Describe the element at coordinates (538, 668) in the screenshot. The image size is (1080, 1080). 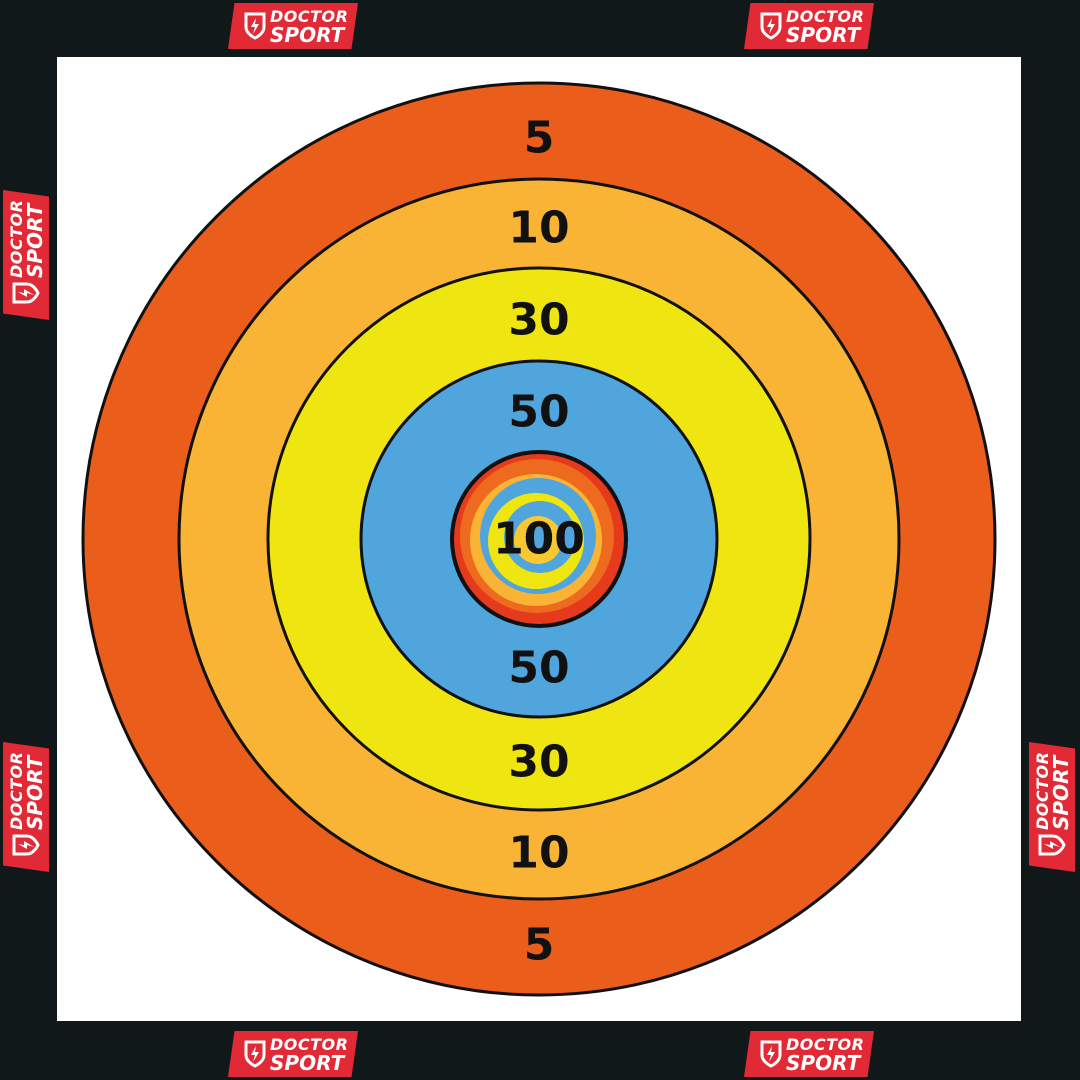
I see `label-50-bottom: 50` at that location.